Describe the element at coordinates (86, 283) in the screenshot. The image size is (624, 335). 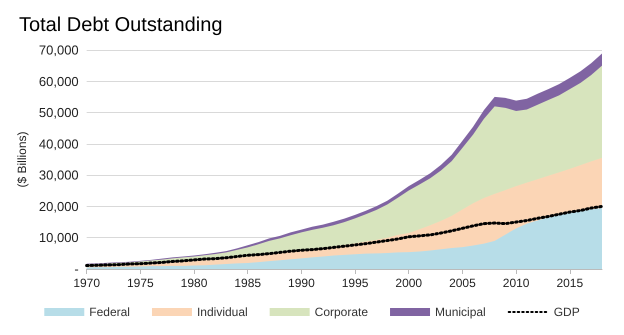
I see `x-tick-label: 1970` at that location.